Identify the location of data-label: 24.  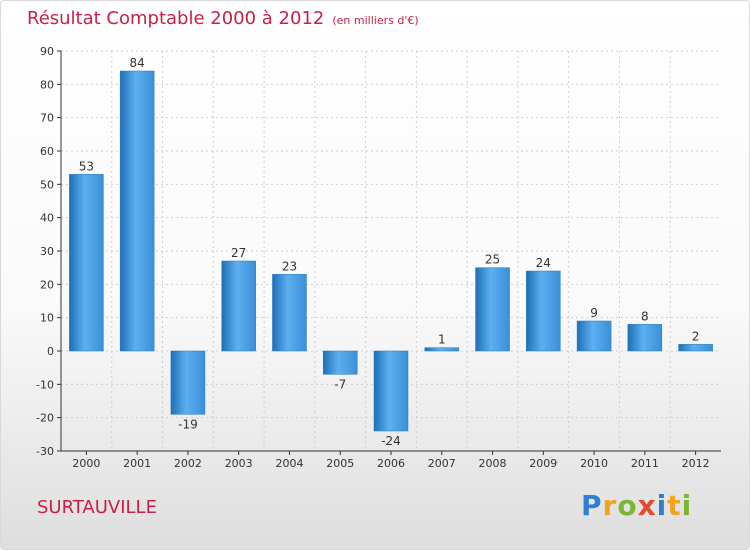
(543, 263).